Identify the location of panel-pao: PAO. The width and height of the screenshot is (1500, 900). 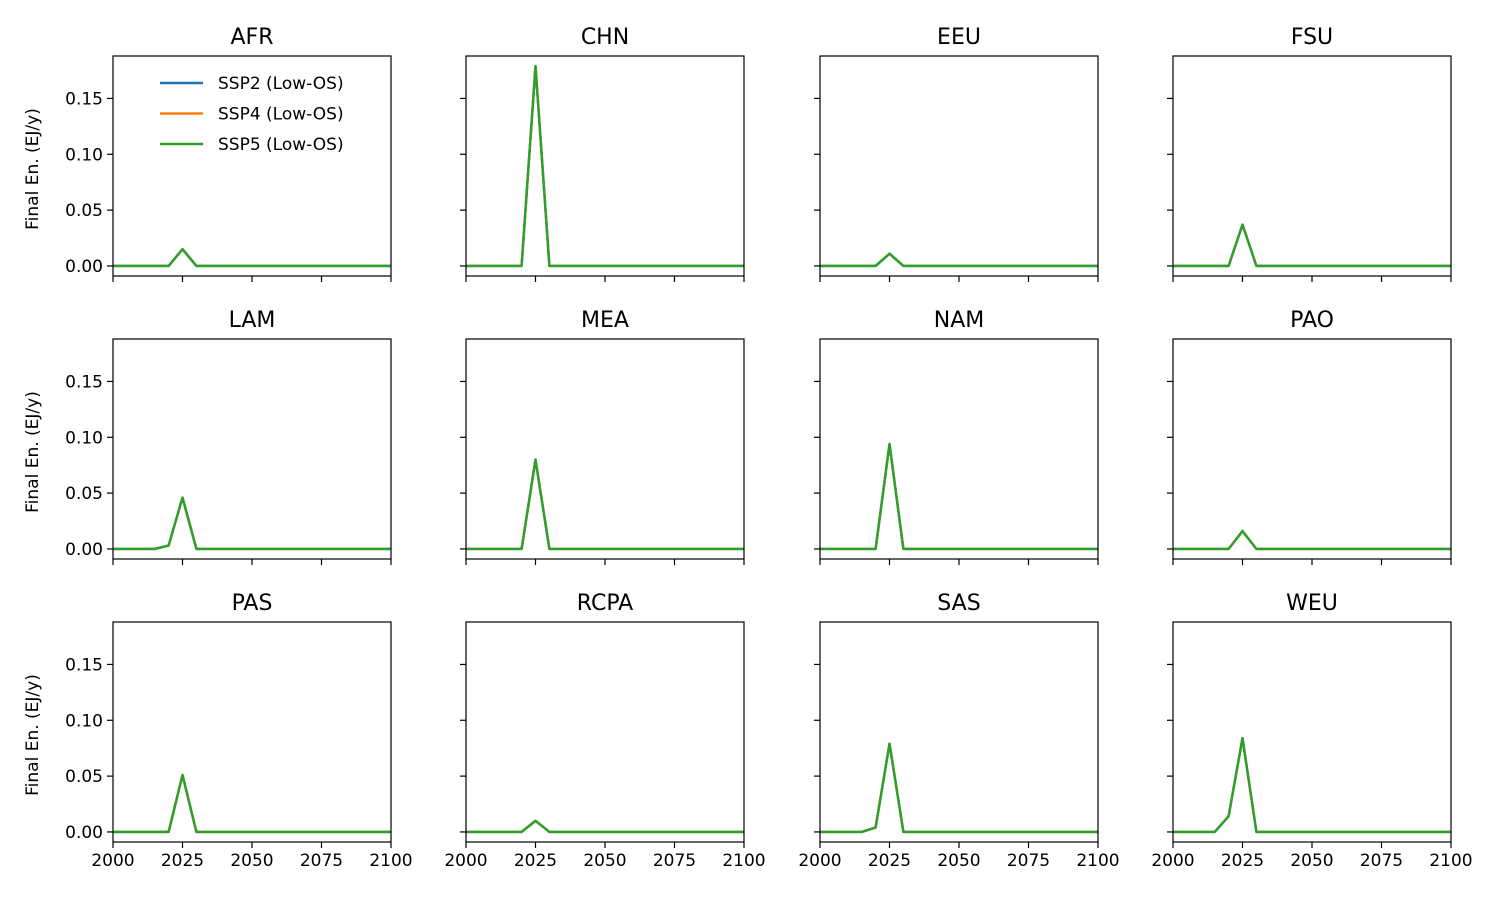
(1309, 436).